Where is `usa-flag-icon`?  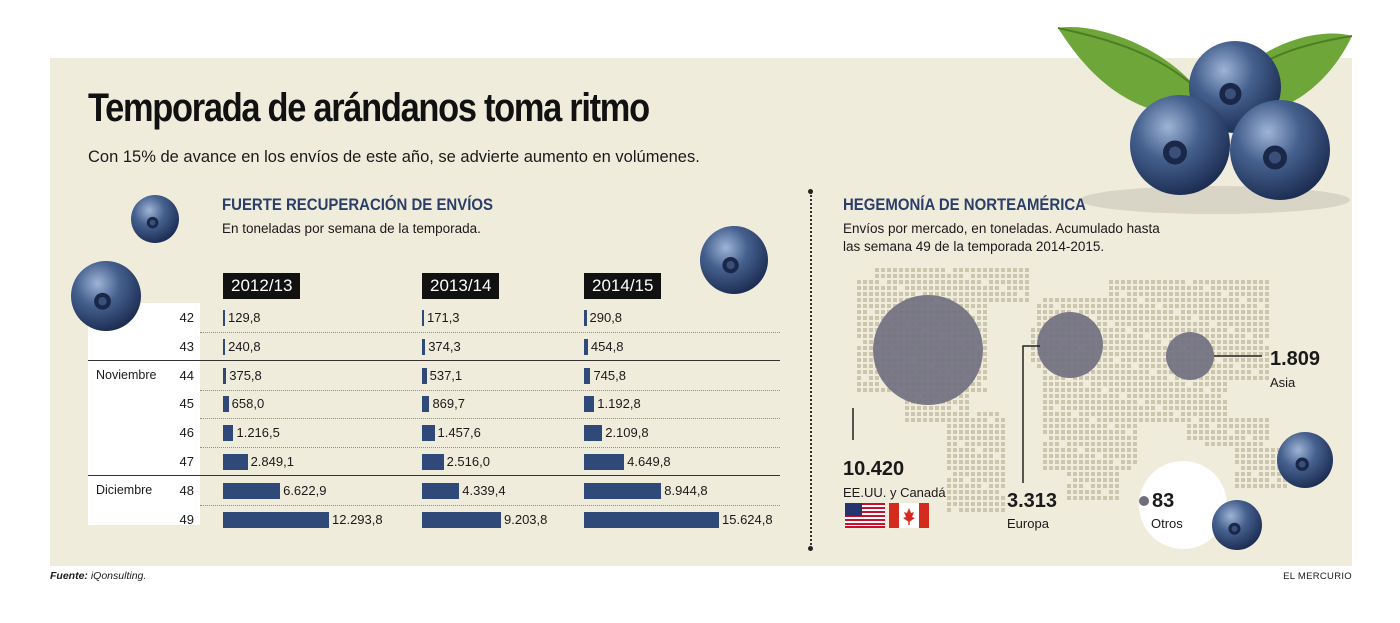
usa-flag-icon is located at coordinates (865, 515).